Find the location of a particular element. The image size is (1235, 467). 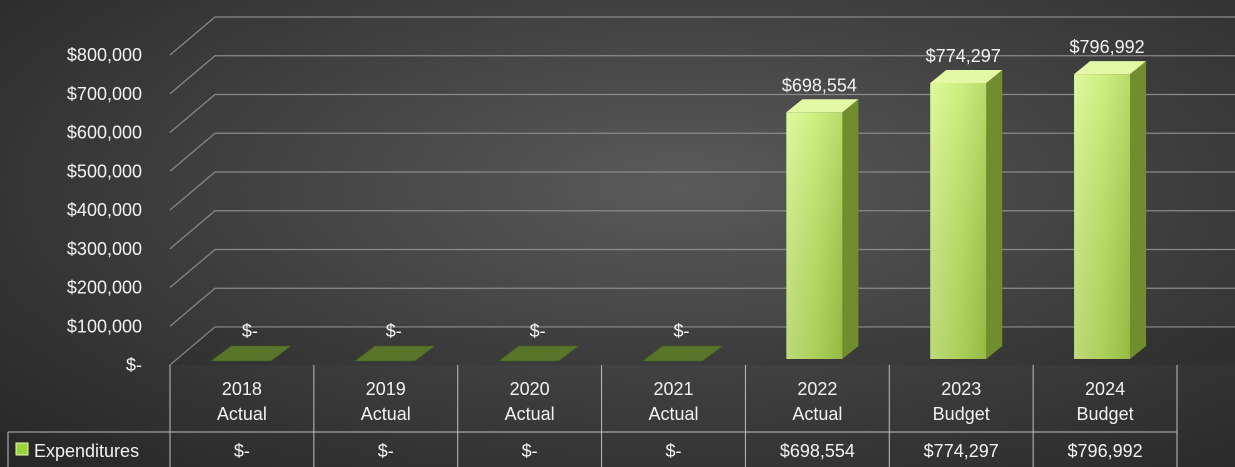

data-label: $796,992 is located at coordinates (1107, 47).